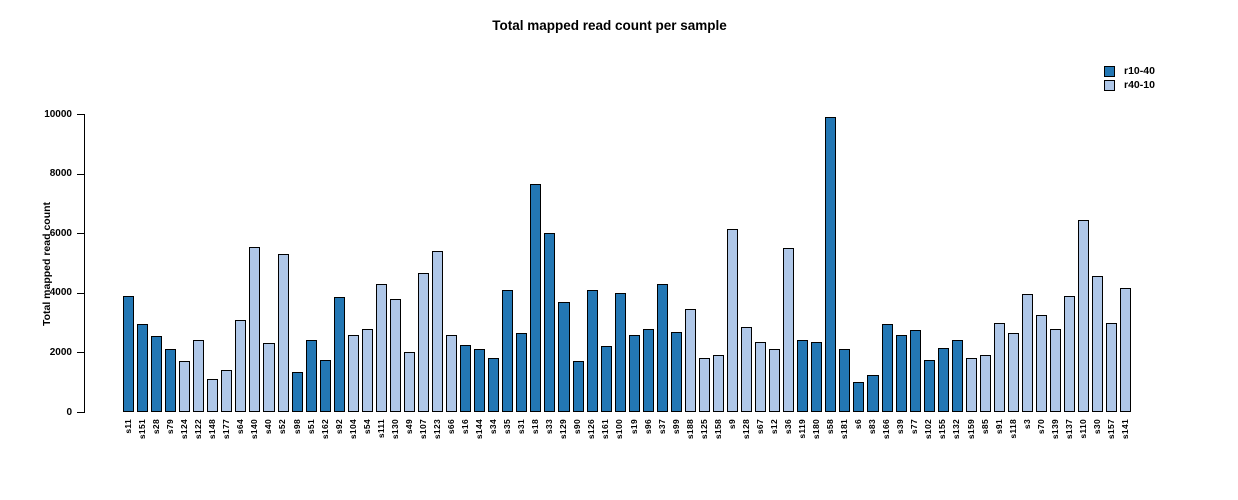 The height and width of the screenshot is (500, 1238). What do you see at coordinates (493, 427) in the screenshot?
I see `x-tick-label-s34: s34` at bounding box center [493, 427].